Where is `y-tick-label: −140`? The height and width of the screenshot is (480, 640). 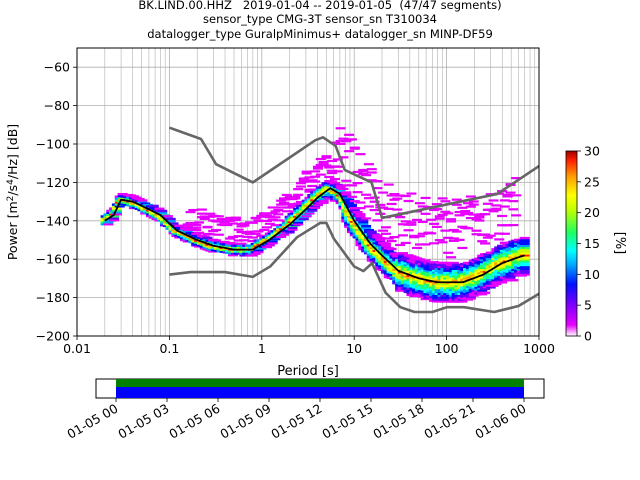 y-tick-label: −140 is located at coordinates (53, 220).